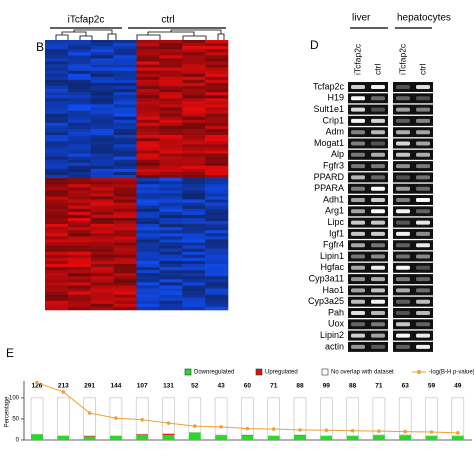 Image resolution: width=474 pixels, height=474 pixels. I want to click on gene-label: Sult1e1, so click(328, 109).